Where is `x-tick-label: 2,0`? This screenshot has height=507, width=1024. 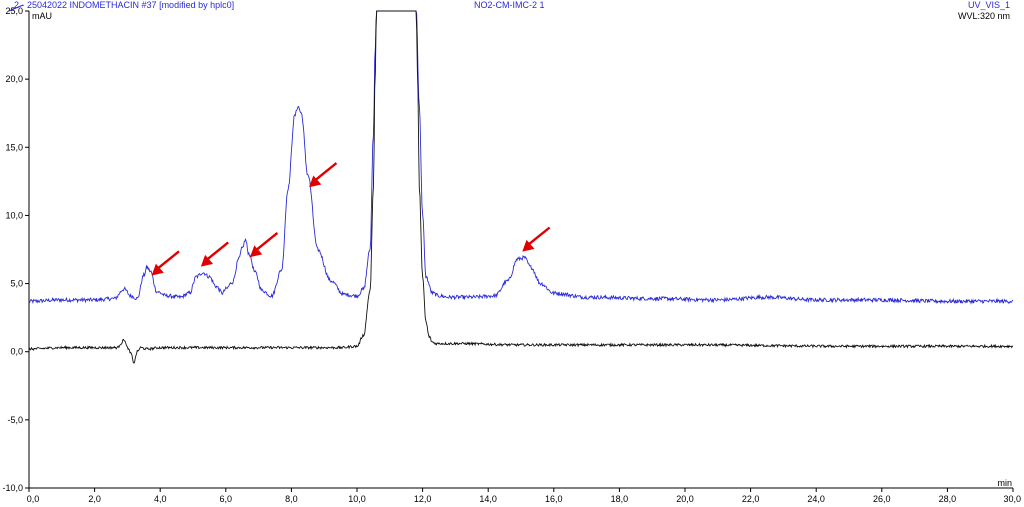
x-tick-label: 2,0 is located at coordinates (94, 499).